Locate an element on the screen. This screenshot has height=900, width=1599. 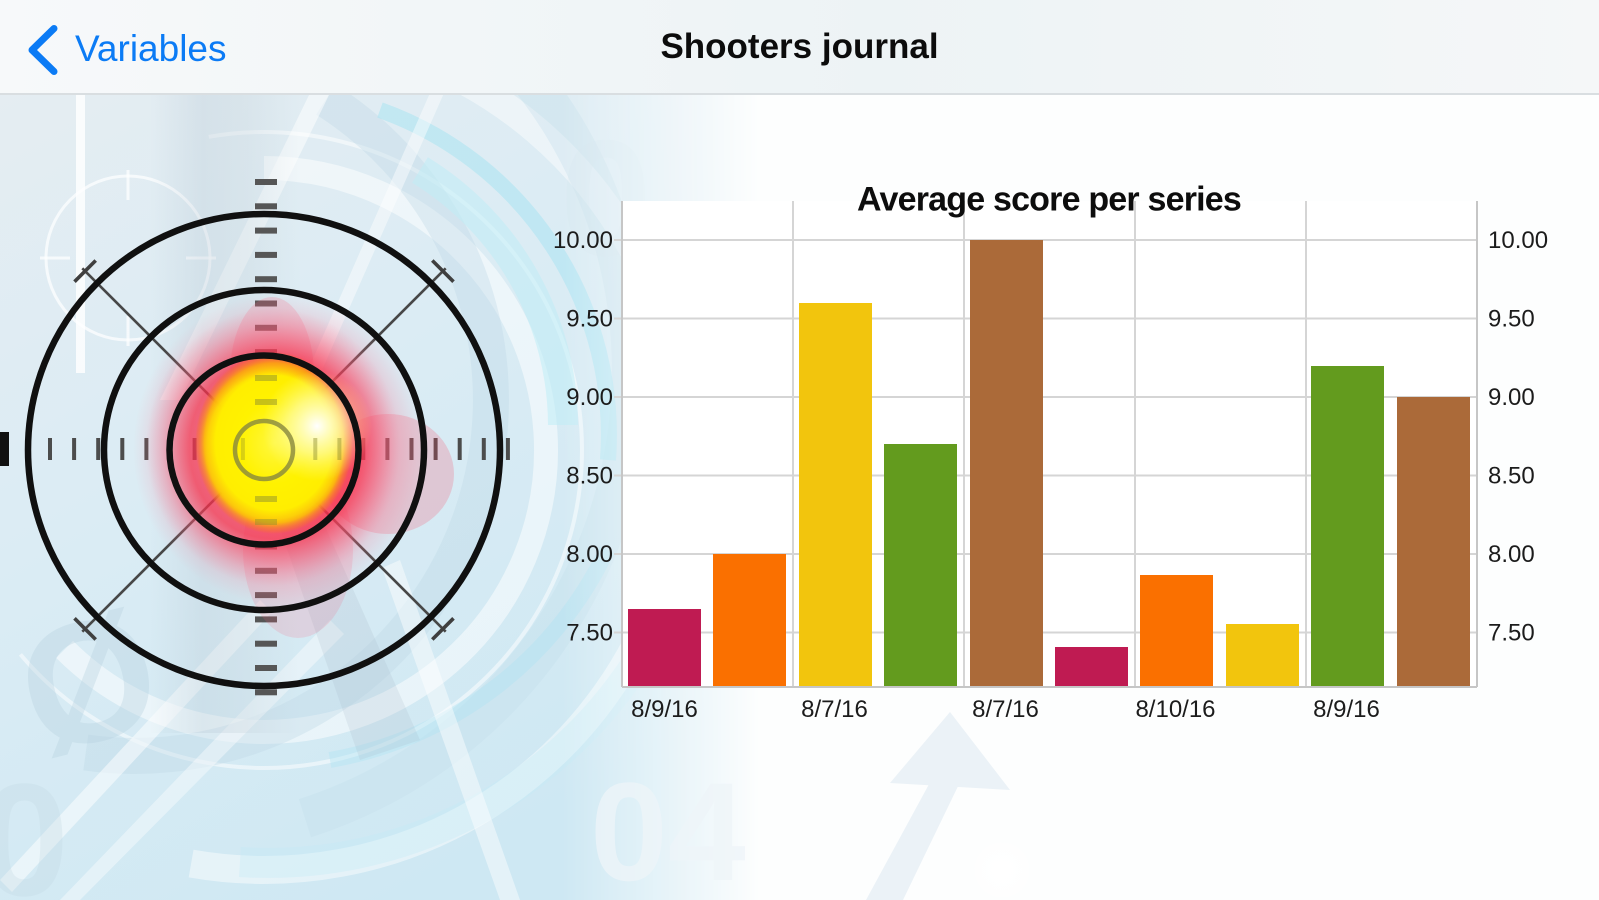
svg-text: Average score per series is located at coordinates (1049, 200).